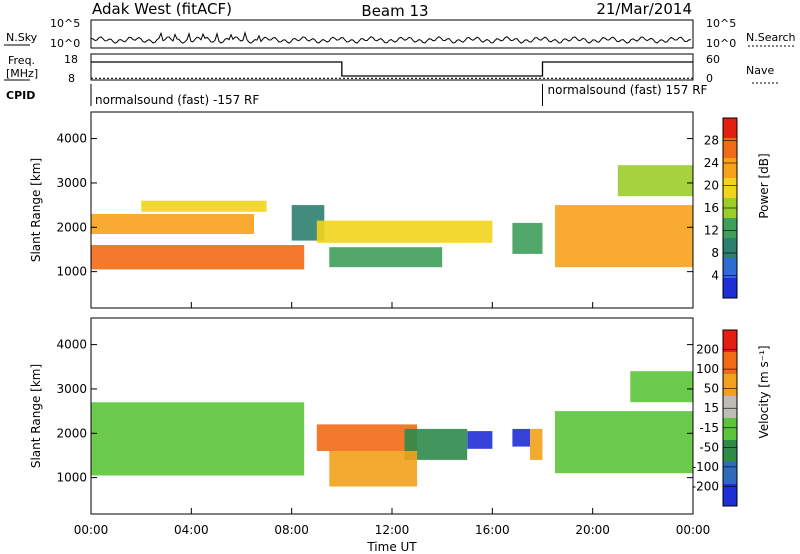 This screenshot has width=800, height=554. What do you see at coordinates (191, 530) in the screenshot?
I see `xtick-label-2: 04:00` at bounding box center [191, 530].